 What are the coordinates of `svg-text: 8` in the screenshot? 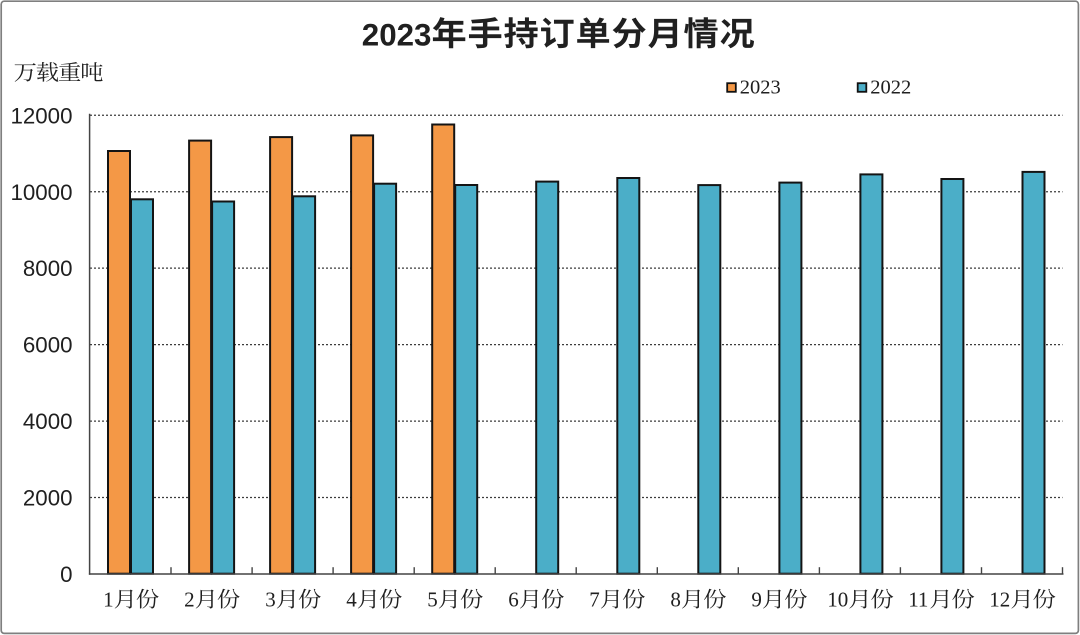 It's located at (675, 600).